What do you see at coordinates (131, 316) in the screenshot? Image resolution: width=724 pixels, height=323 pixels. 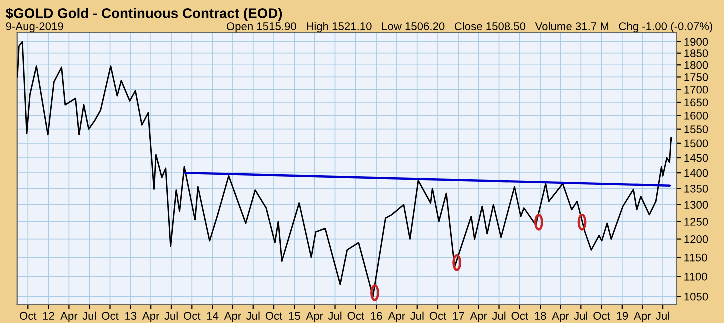 I see `x-tick-label: 13` at bounding box center [131, 316].